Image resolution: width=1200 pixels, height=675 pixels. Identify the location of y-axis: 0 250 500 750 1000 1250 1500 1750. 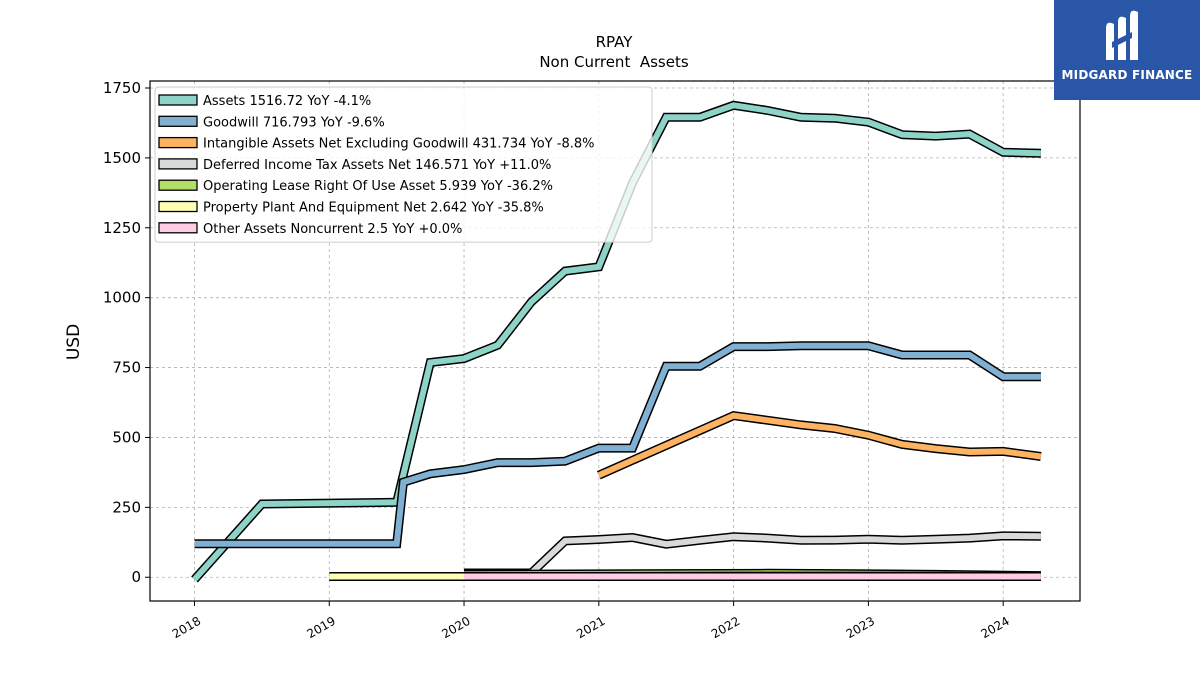
(126, 332).